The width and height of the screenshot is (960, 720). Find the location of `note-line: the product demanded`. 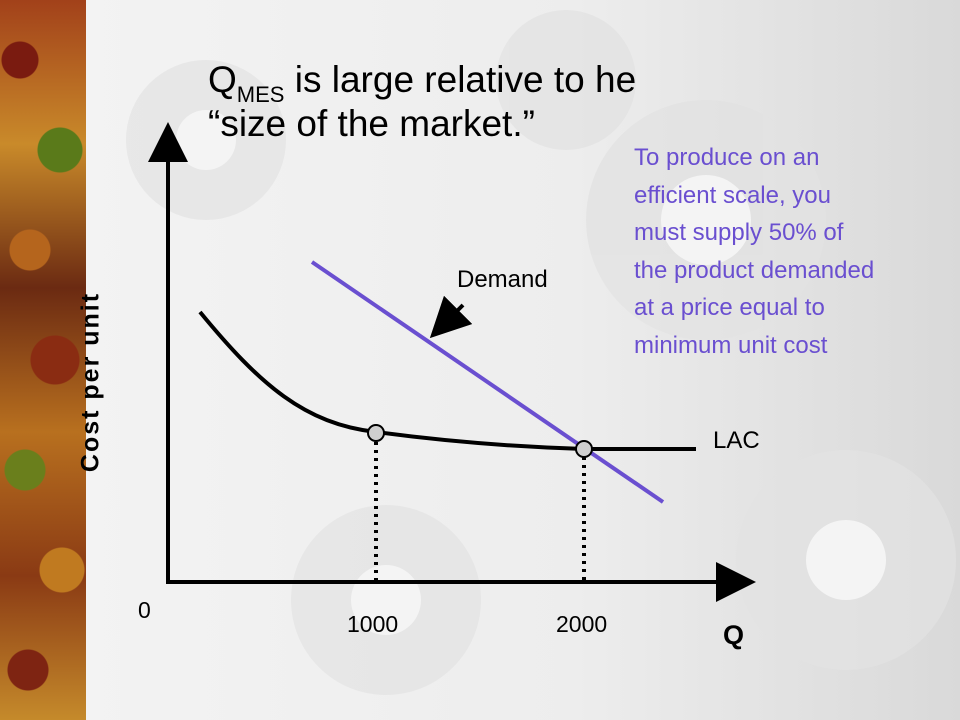

note-line: the product demanded is located at coordinates (754, 270).